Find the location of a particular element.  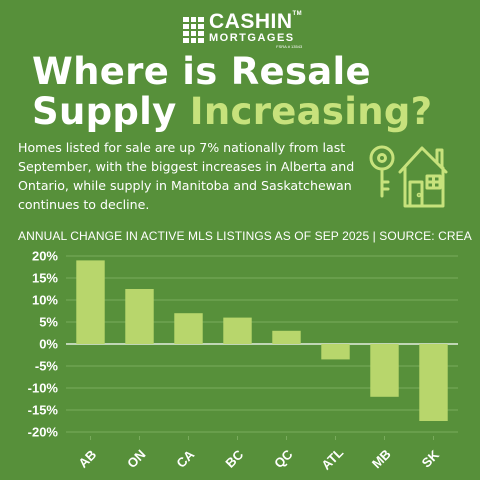

brand-license: FSRA # 13543 is located at coordinates (289, 46).